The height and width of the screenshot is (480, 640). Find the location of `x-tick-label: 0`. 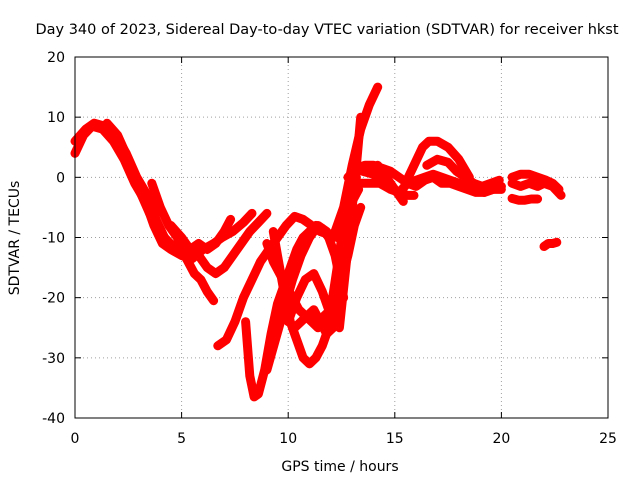

x-tick-label: 0 is located at coordinates (75, 439).